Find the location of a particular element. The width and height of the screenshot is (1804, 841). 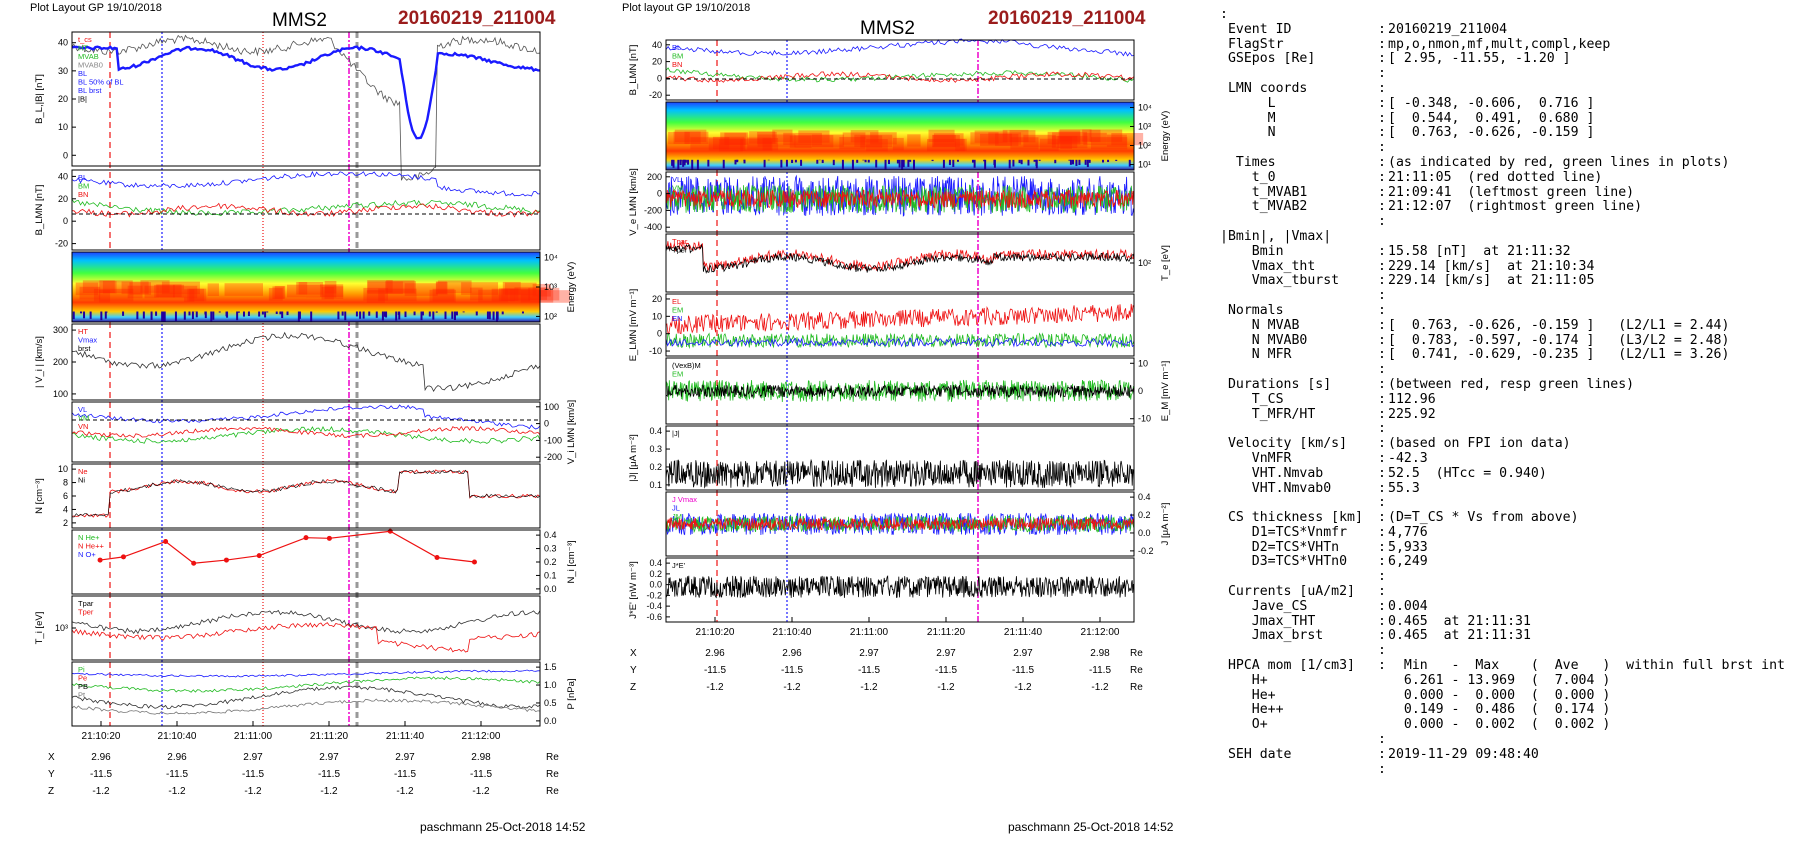

summary-row: Jave_CS:0.004 is located at coordinates (1510, 607).